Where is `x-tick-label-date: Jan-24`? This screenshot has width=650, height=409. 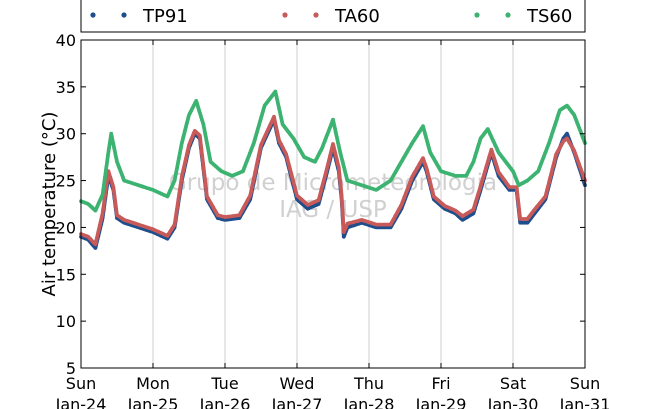 x-tick-label-date: Jan-24 is located at coordinates (81, 402).